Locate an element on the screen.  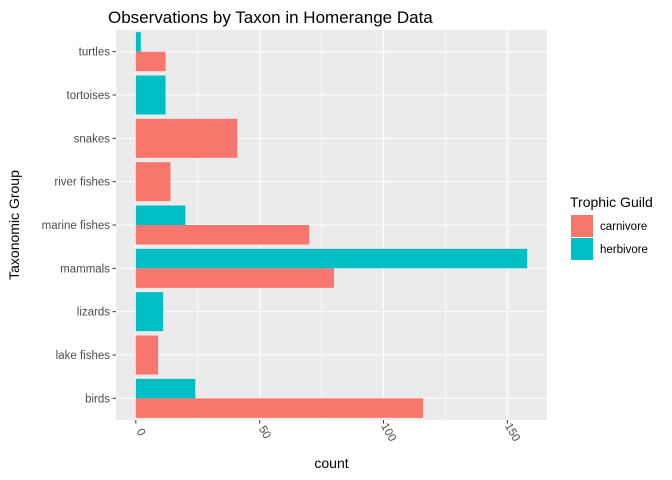
bar-herbivore-mammals is located at coordinates (331, 258).